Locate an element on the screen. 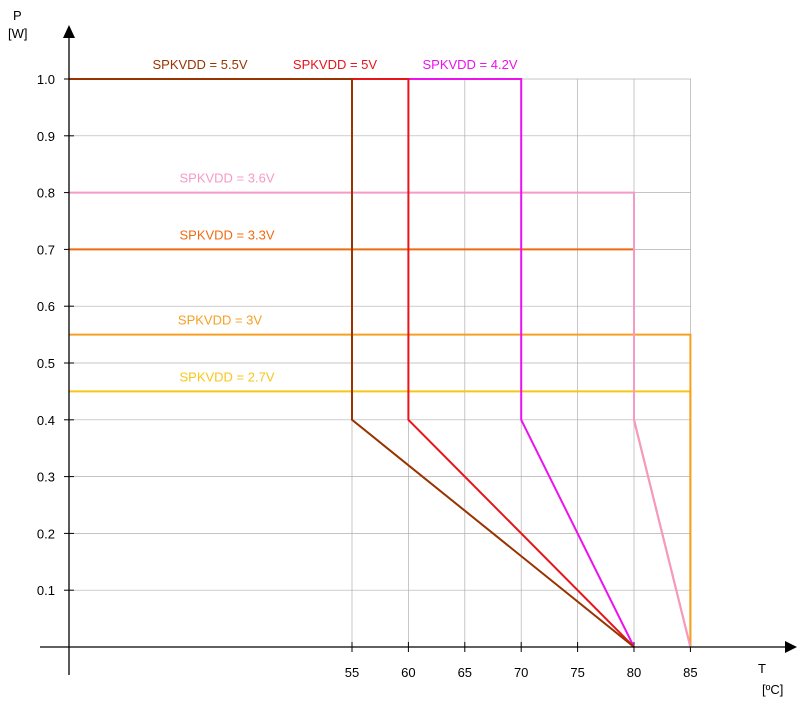 This screenshot has height=704, width=797. x-axis-unit: [ºC] is located at coordinates (772, 689).